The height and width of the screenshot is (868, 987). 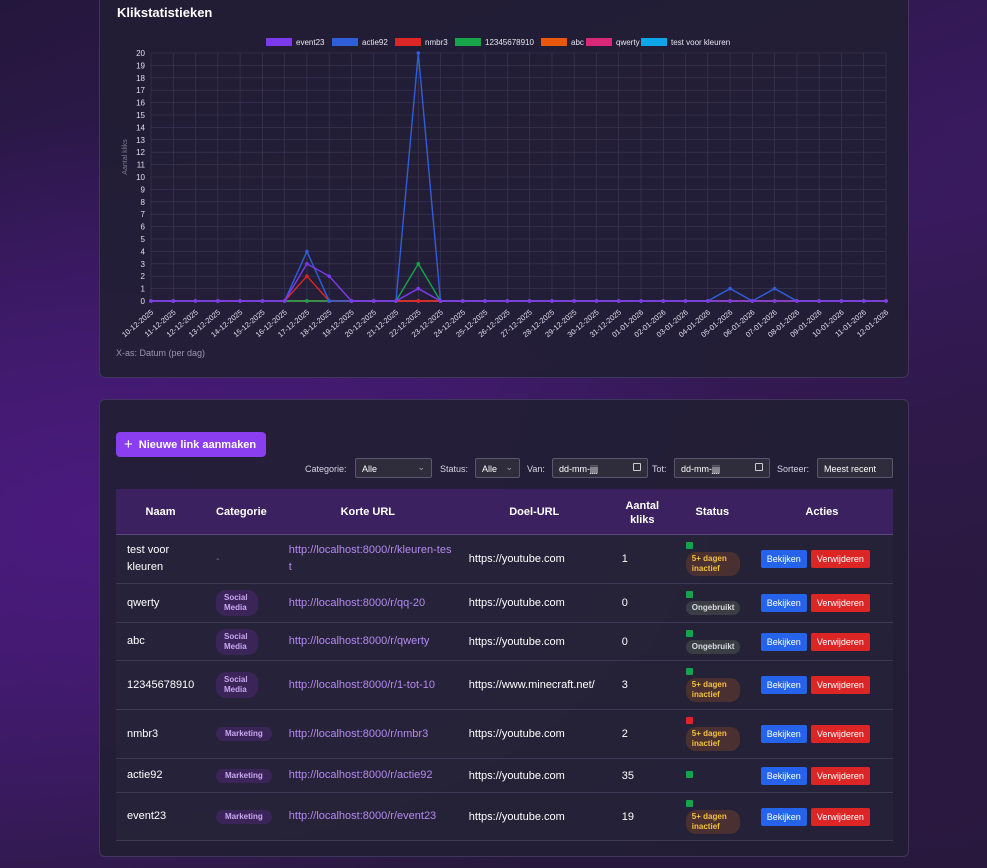 I want to click on click-count: 35, so click(x=628, y=775).